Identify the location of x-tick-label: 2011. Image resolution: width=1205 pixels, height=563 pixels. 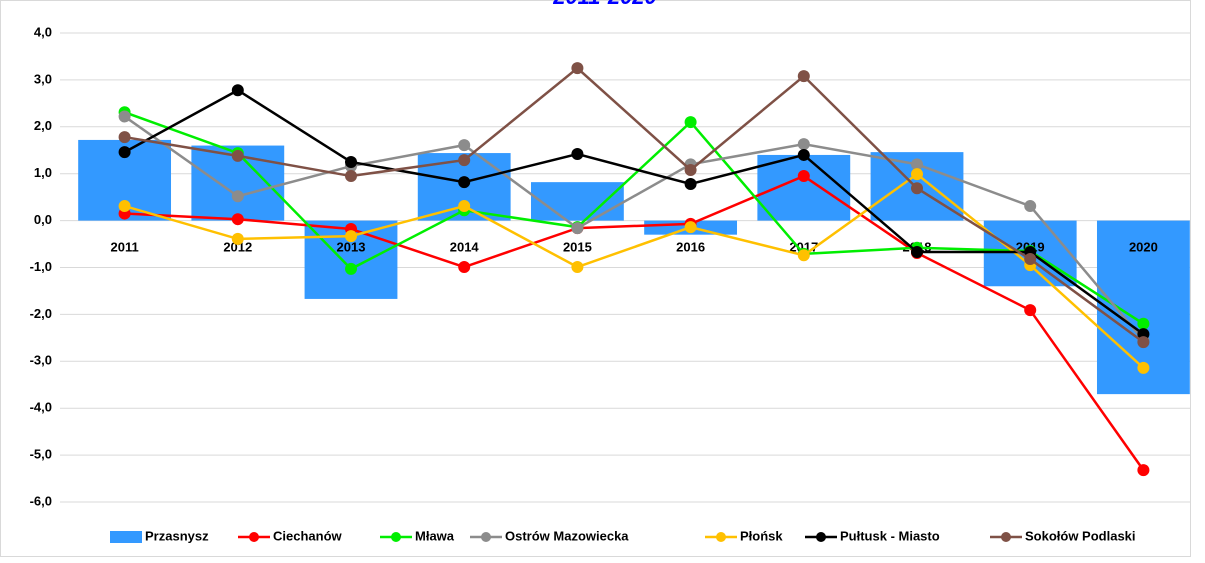
(124, 246).